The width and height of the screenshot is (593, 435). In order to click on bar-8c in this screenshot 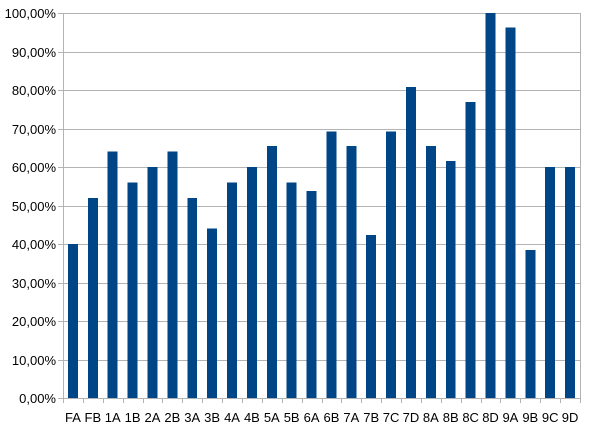, I will do `click(470, 249)`.